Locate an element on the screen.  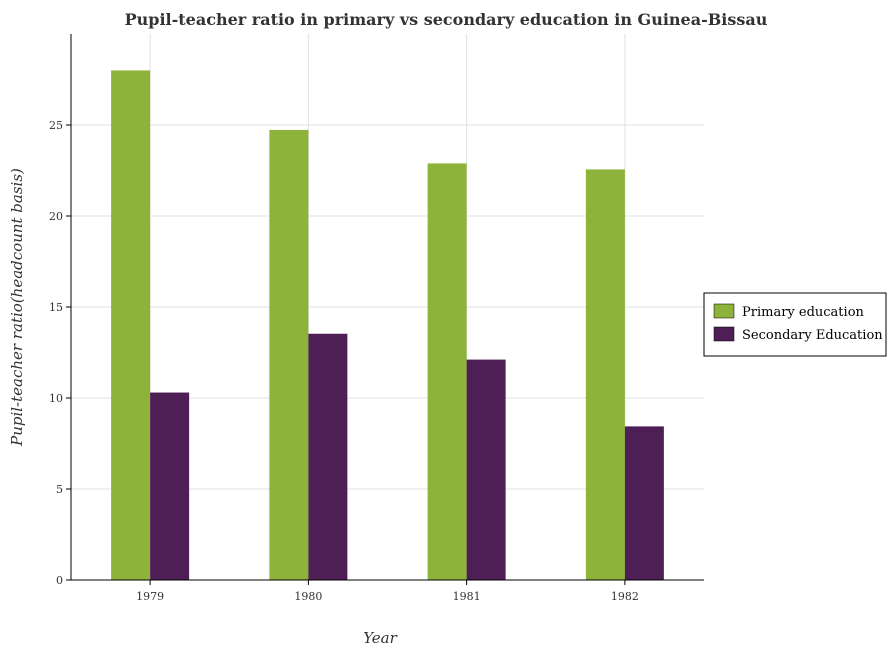
y-tick-label: 20 is located at coordinates (56, 216).